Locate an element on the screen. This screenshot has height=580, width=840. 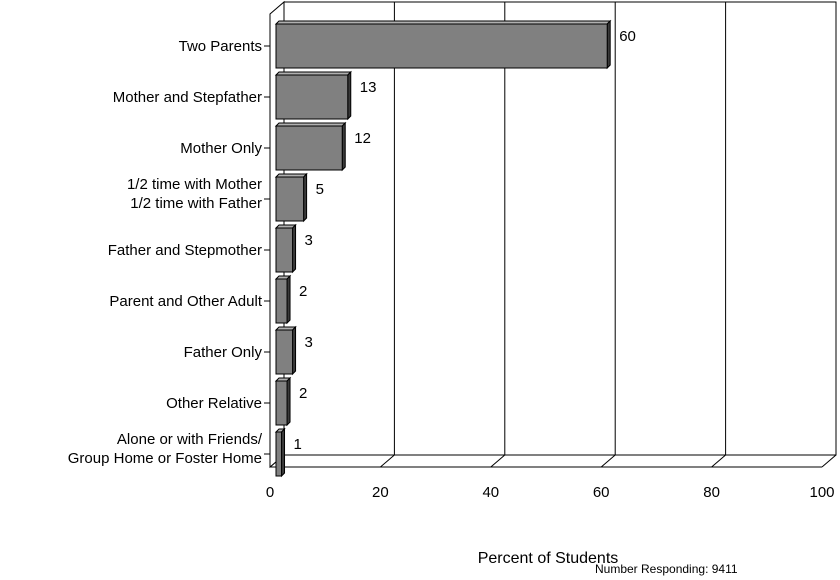
x-tick-label: 60 is located at coordinates (601, 492).